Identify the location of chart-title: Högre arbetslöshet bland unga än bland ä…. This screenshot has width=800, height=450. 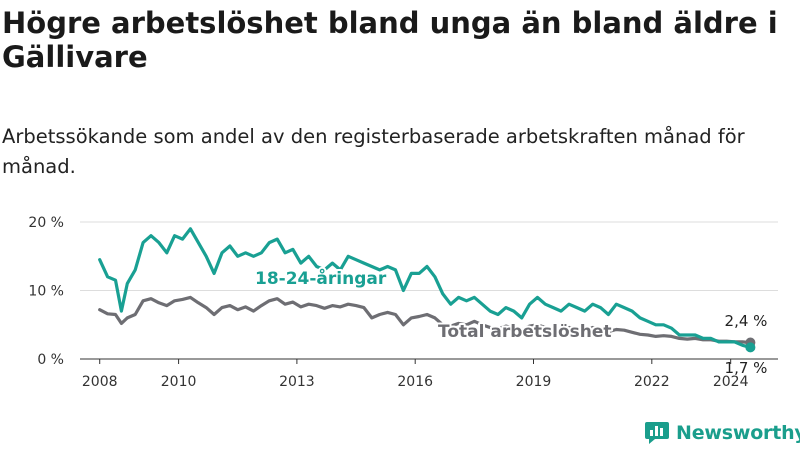
(390, 40).